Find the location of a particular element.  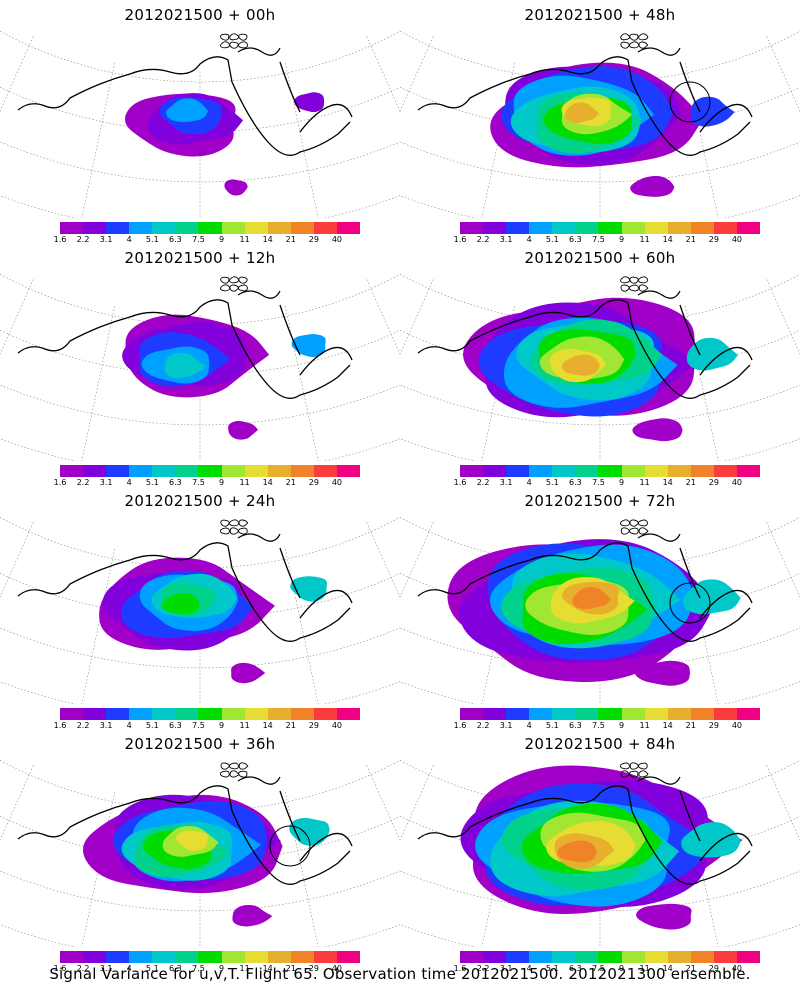

colorbar-tick-label: 21 is located at coordinates (690, 482).